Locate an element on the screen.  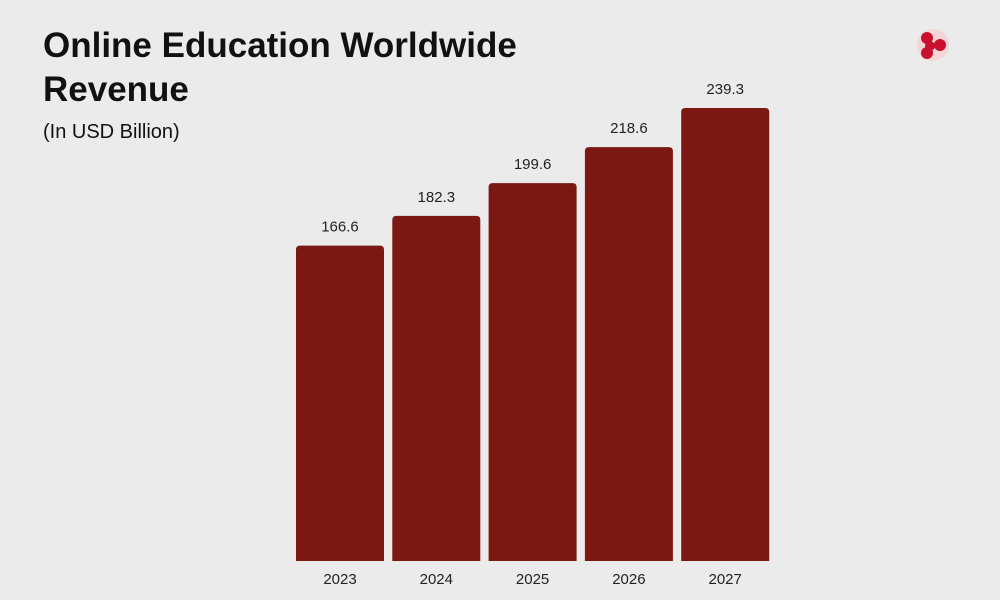
x-tick-label: 2025 is located at coordinates (532, 579).